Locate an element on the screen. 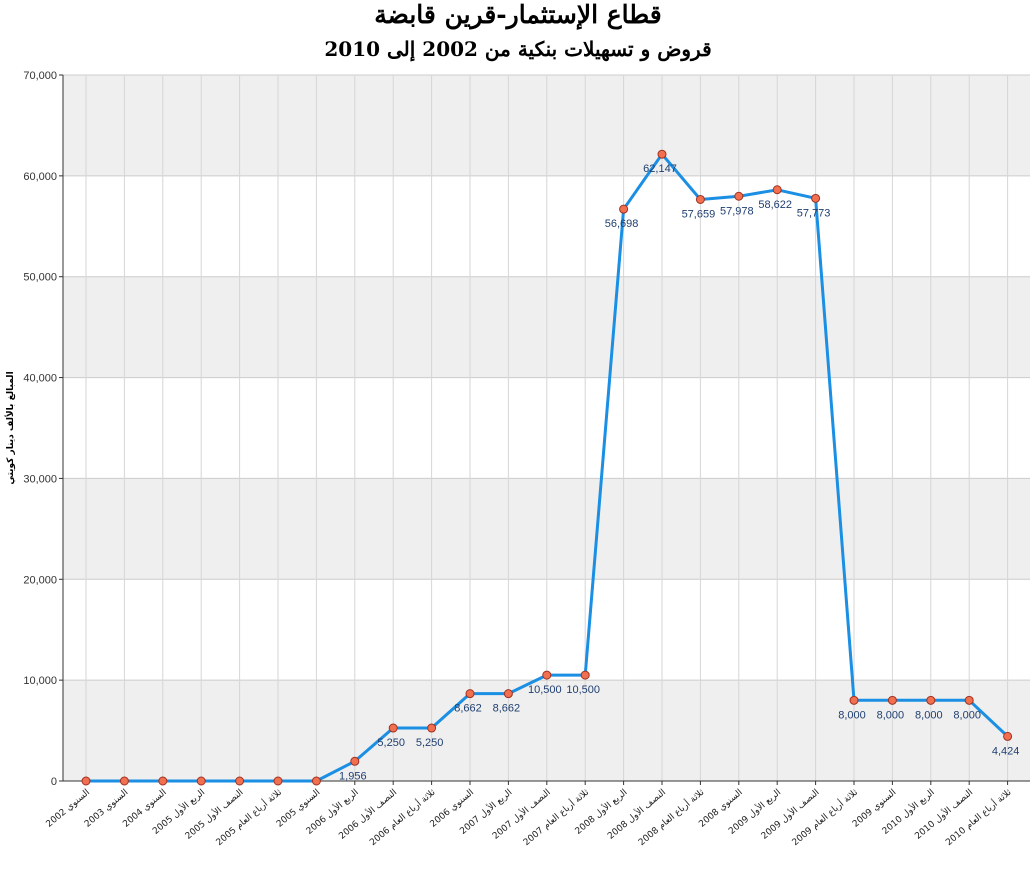 The height and width of the screenshot is (871, 1036). x-tick-label: ثلاثة أرباع العام 2009 is located at coordinates (824, 817).